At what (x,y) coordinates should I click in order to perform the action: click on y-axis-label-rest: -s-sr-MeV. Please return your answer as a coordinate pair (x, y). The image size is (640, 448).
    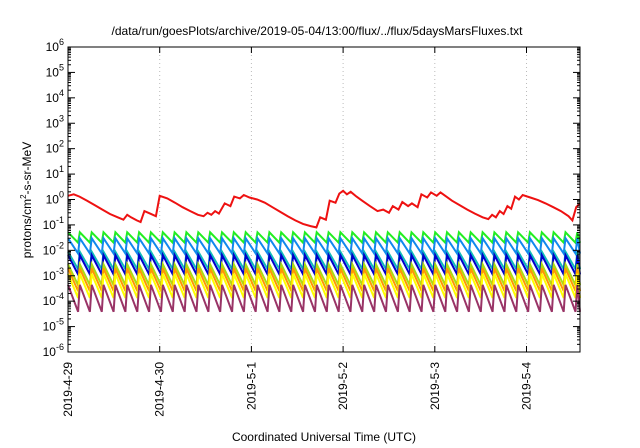
    Looking at the image, I should click on (27, 168).